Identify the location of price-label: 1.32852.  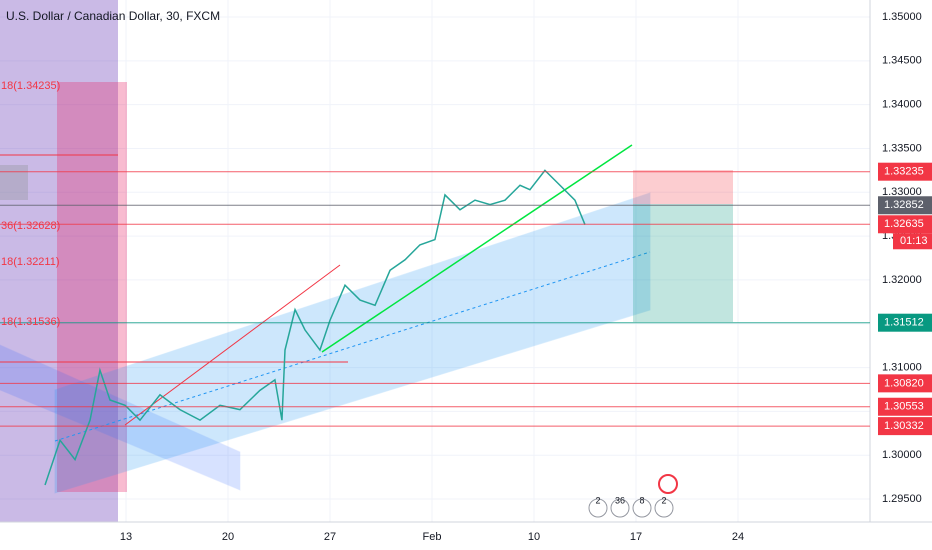
(904, 205).